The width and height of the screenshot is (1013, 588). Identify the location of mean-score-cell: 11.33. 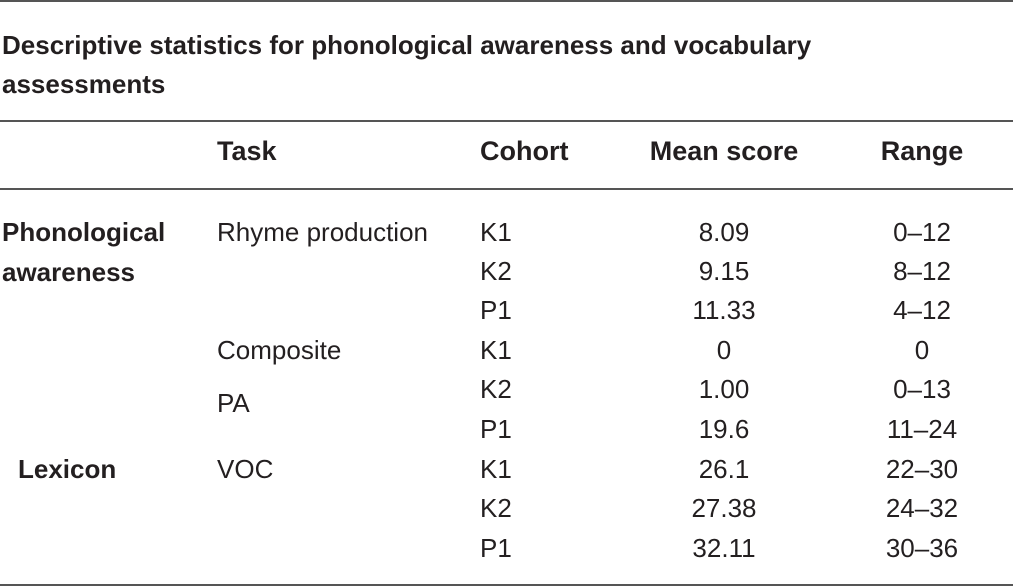
(724, 310).